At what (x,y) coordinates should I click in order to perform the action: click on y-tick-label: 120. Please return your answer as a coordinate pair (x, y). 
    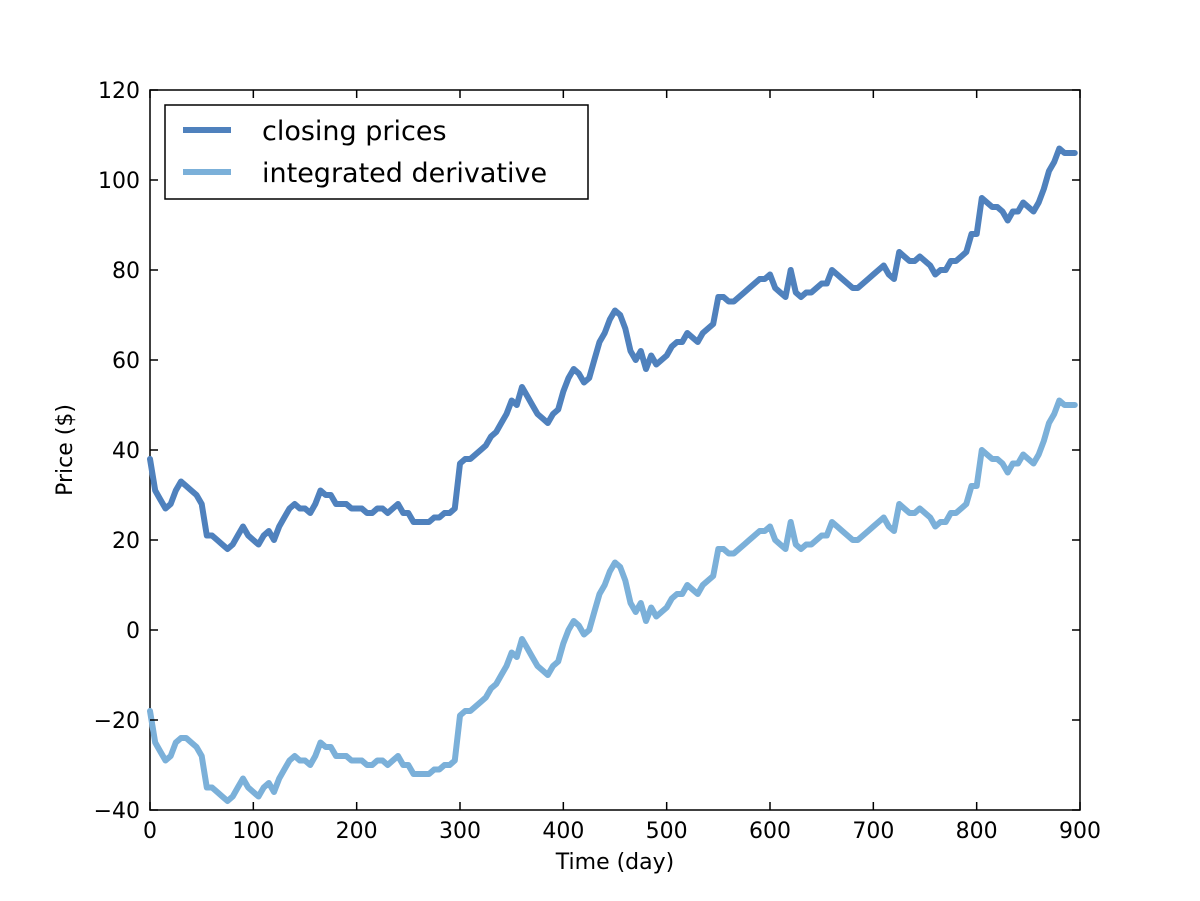
    Looking at the image, I should click on (119, 91).